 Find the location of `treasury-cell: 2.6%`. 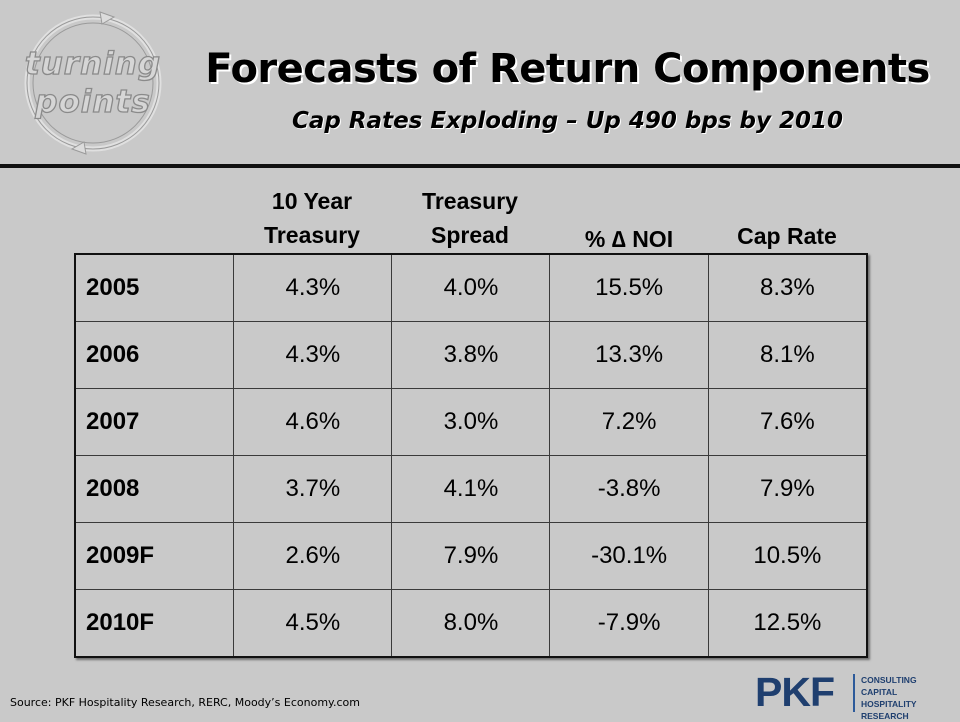

treasury-cell: 2.6% is located at coordinates (313, 556).